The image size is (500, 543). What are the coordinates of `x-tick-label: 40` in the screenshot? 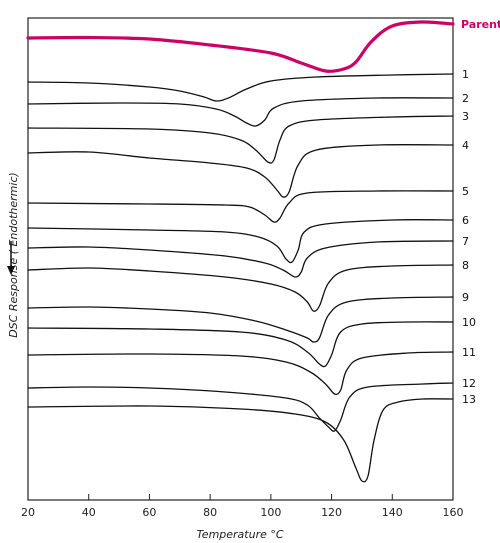 It's located at (89, 512).